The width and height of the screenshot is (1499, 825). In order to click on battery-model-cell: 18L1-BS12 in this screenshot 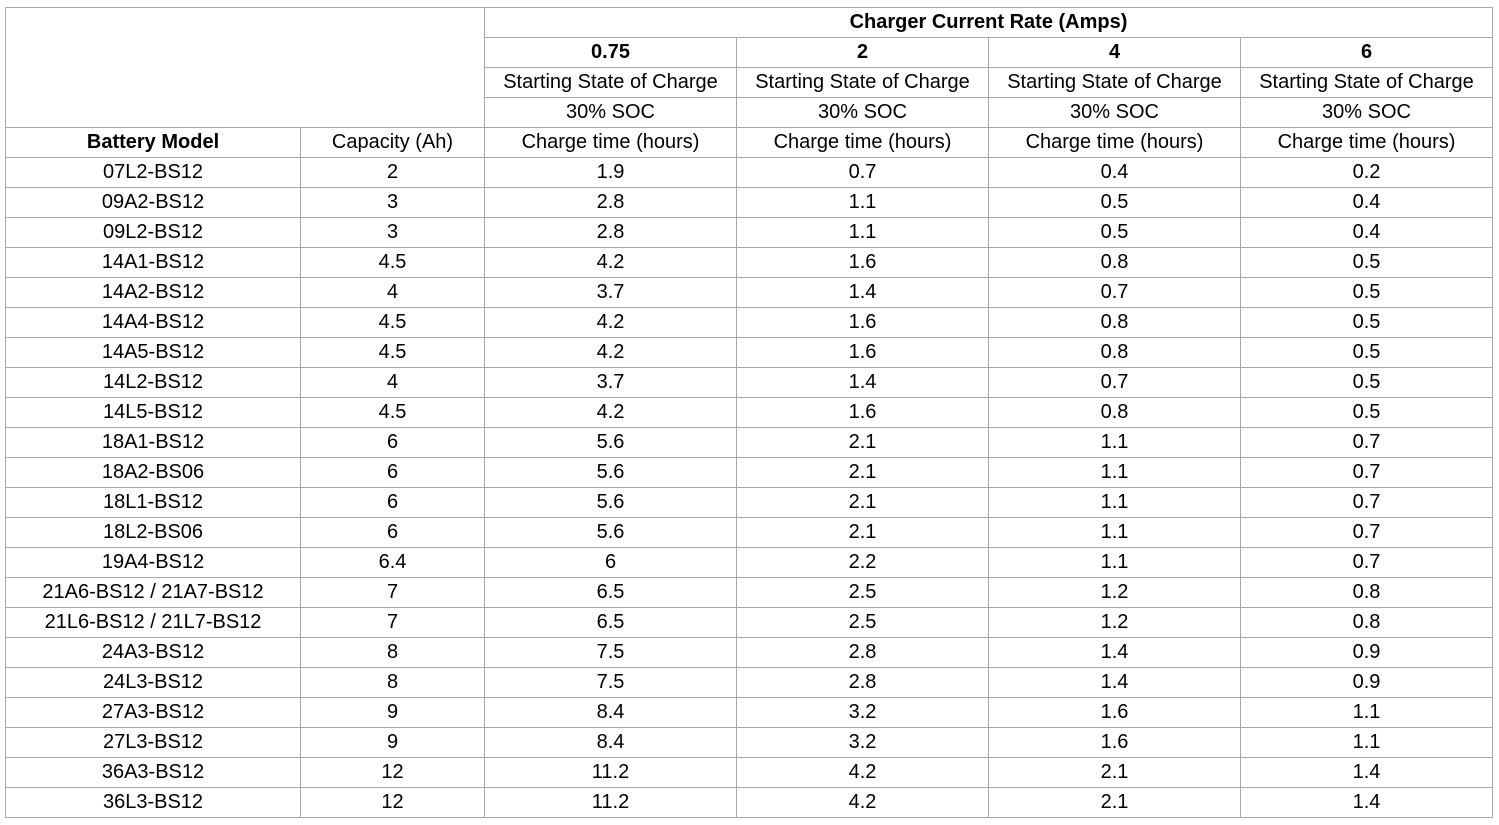, I will do `click(153, 502)`.